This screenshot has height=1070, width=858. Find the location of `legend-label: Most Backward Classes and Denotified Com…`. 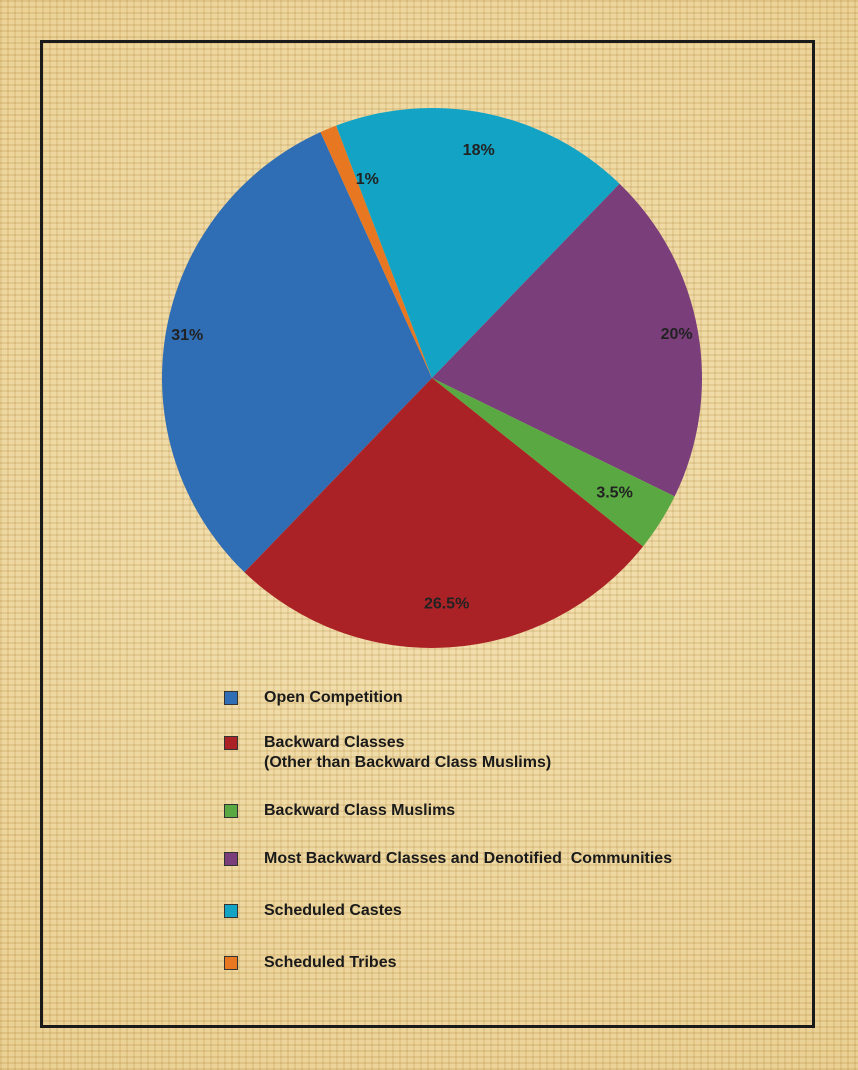

legend-label: Most Backward Classes and Denotified Com… is located at coordinates (468, 858).